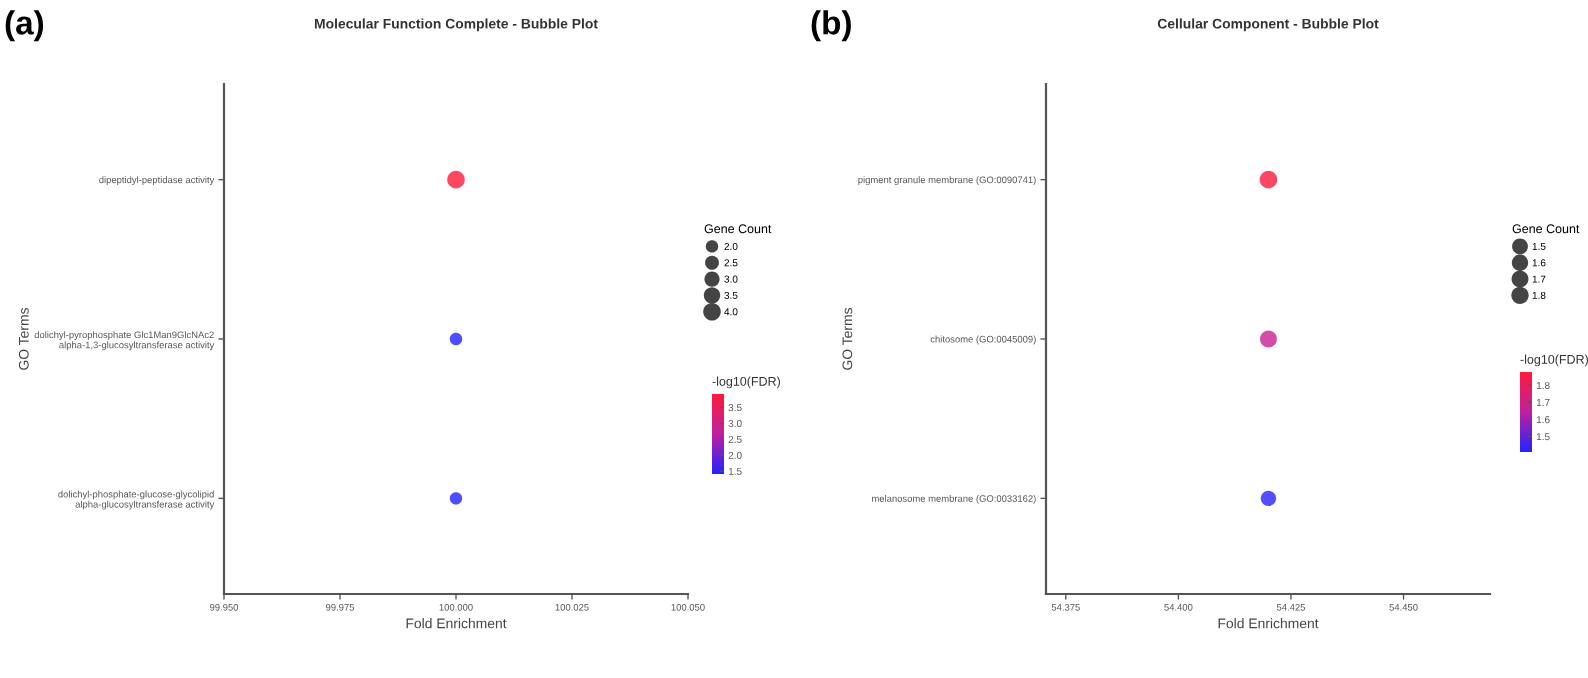 This screenshot has height=678, width=1588. What do you see at coordinates (831, 26) in the screenshot?
I see `text: (b)` at bounding box center [831, 26].